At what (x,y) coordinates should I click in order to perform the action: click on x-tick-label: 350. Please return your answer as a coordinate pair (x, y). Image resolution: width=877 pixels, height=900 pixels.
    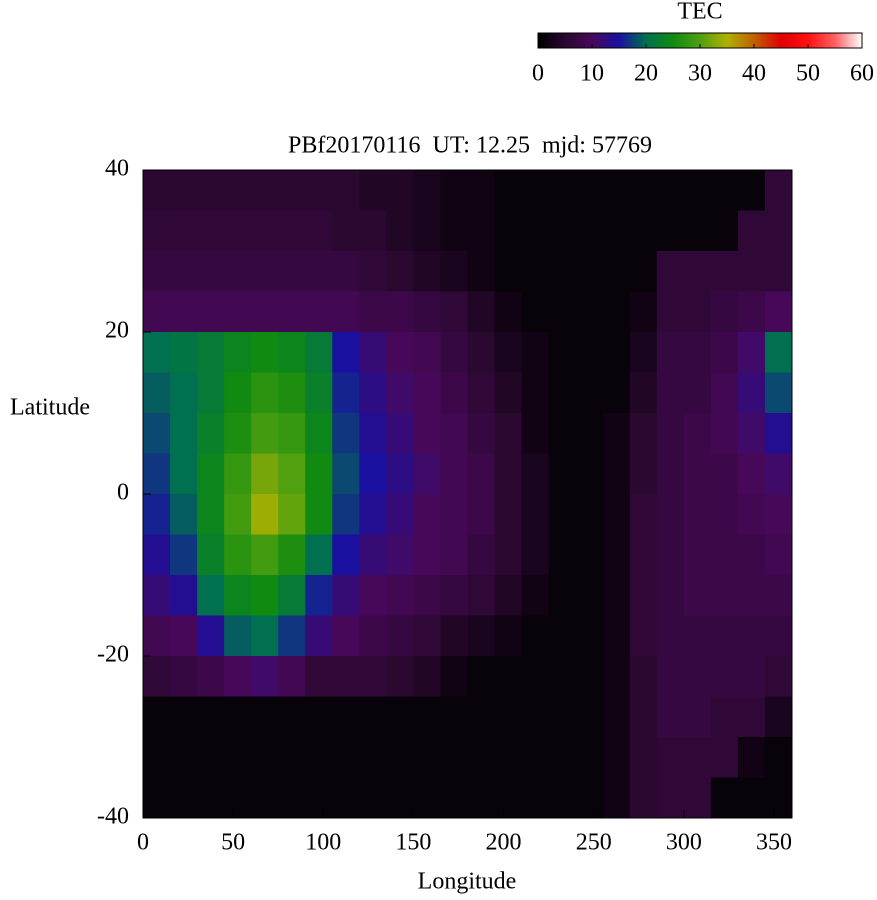
    Looking at the image, I should click on (774, 843).